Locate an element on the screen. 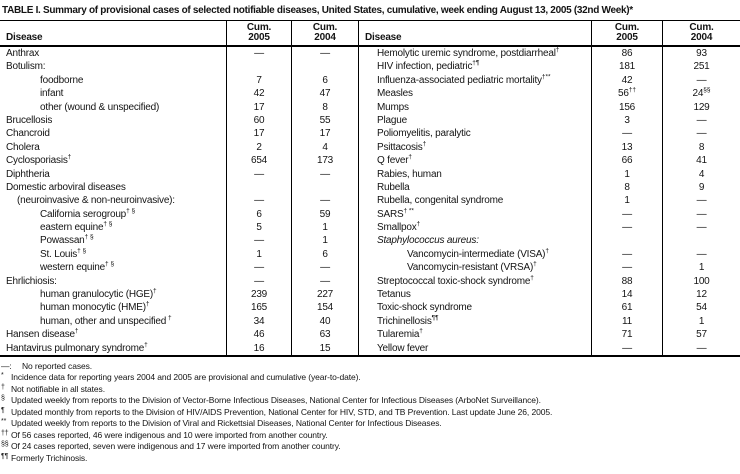 This screenshot has height=474, width=740. disease-name: (neuroinvasive & non-neuroinvasive): is located at coordinates (113, 201).